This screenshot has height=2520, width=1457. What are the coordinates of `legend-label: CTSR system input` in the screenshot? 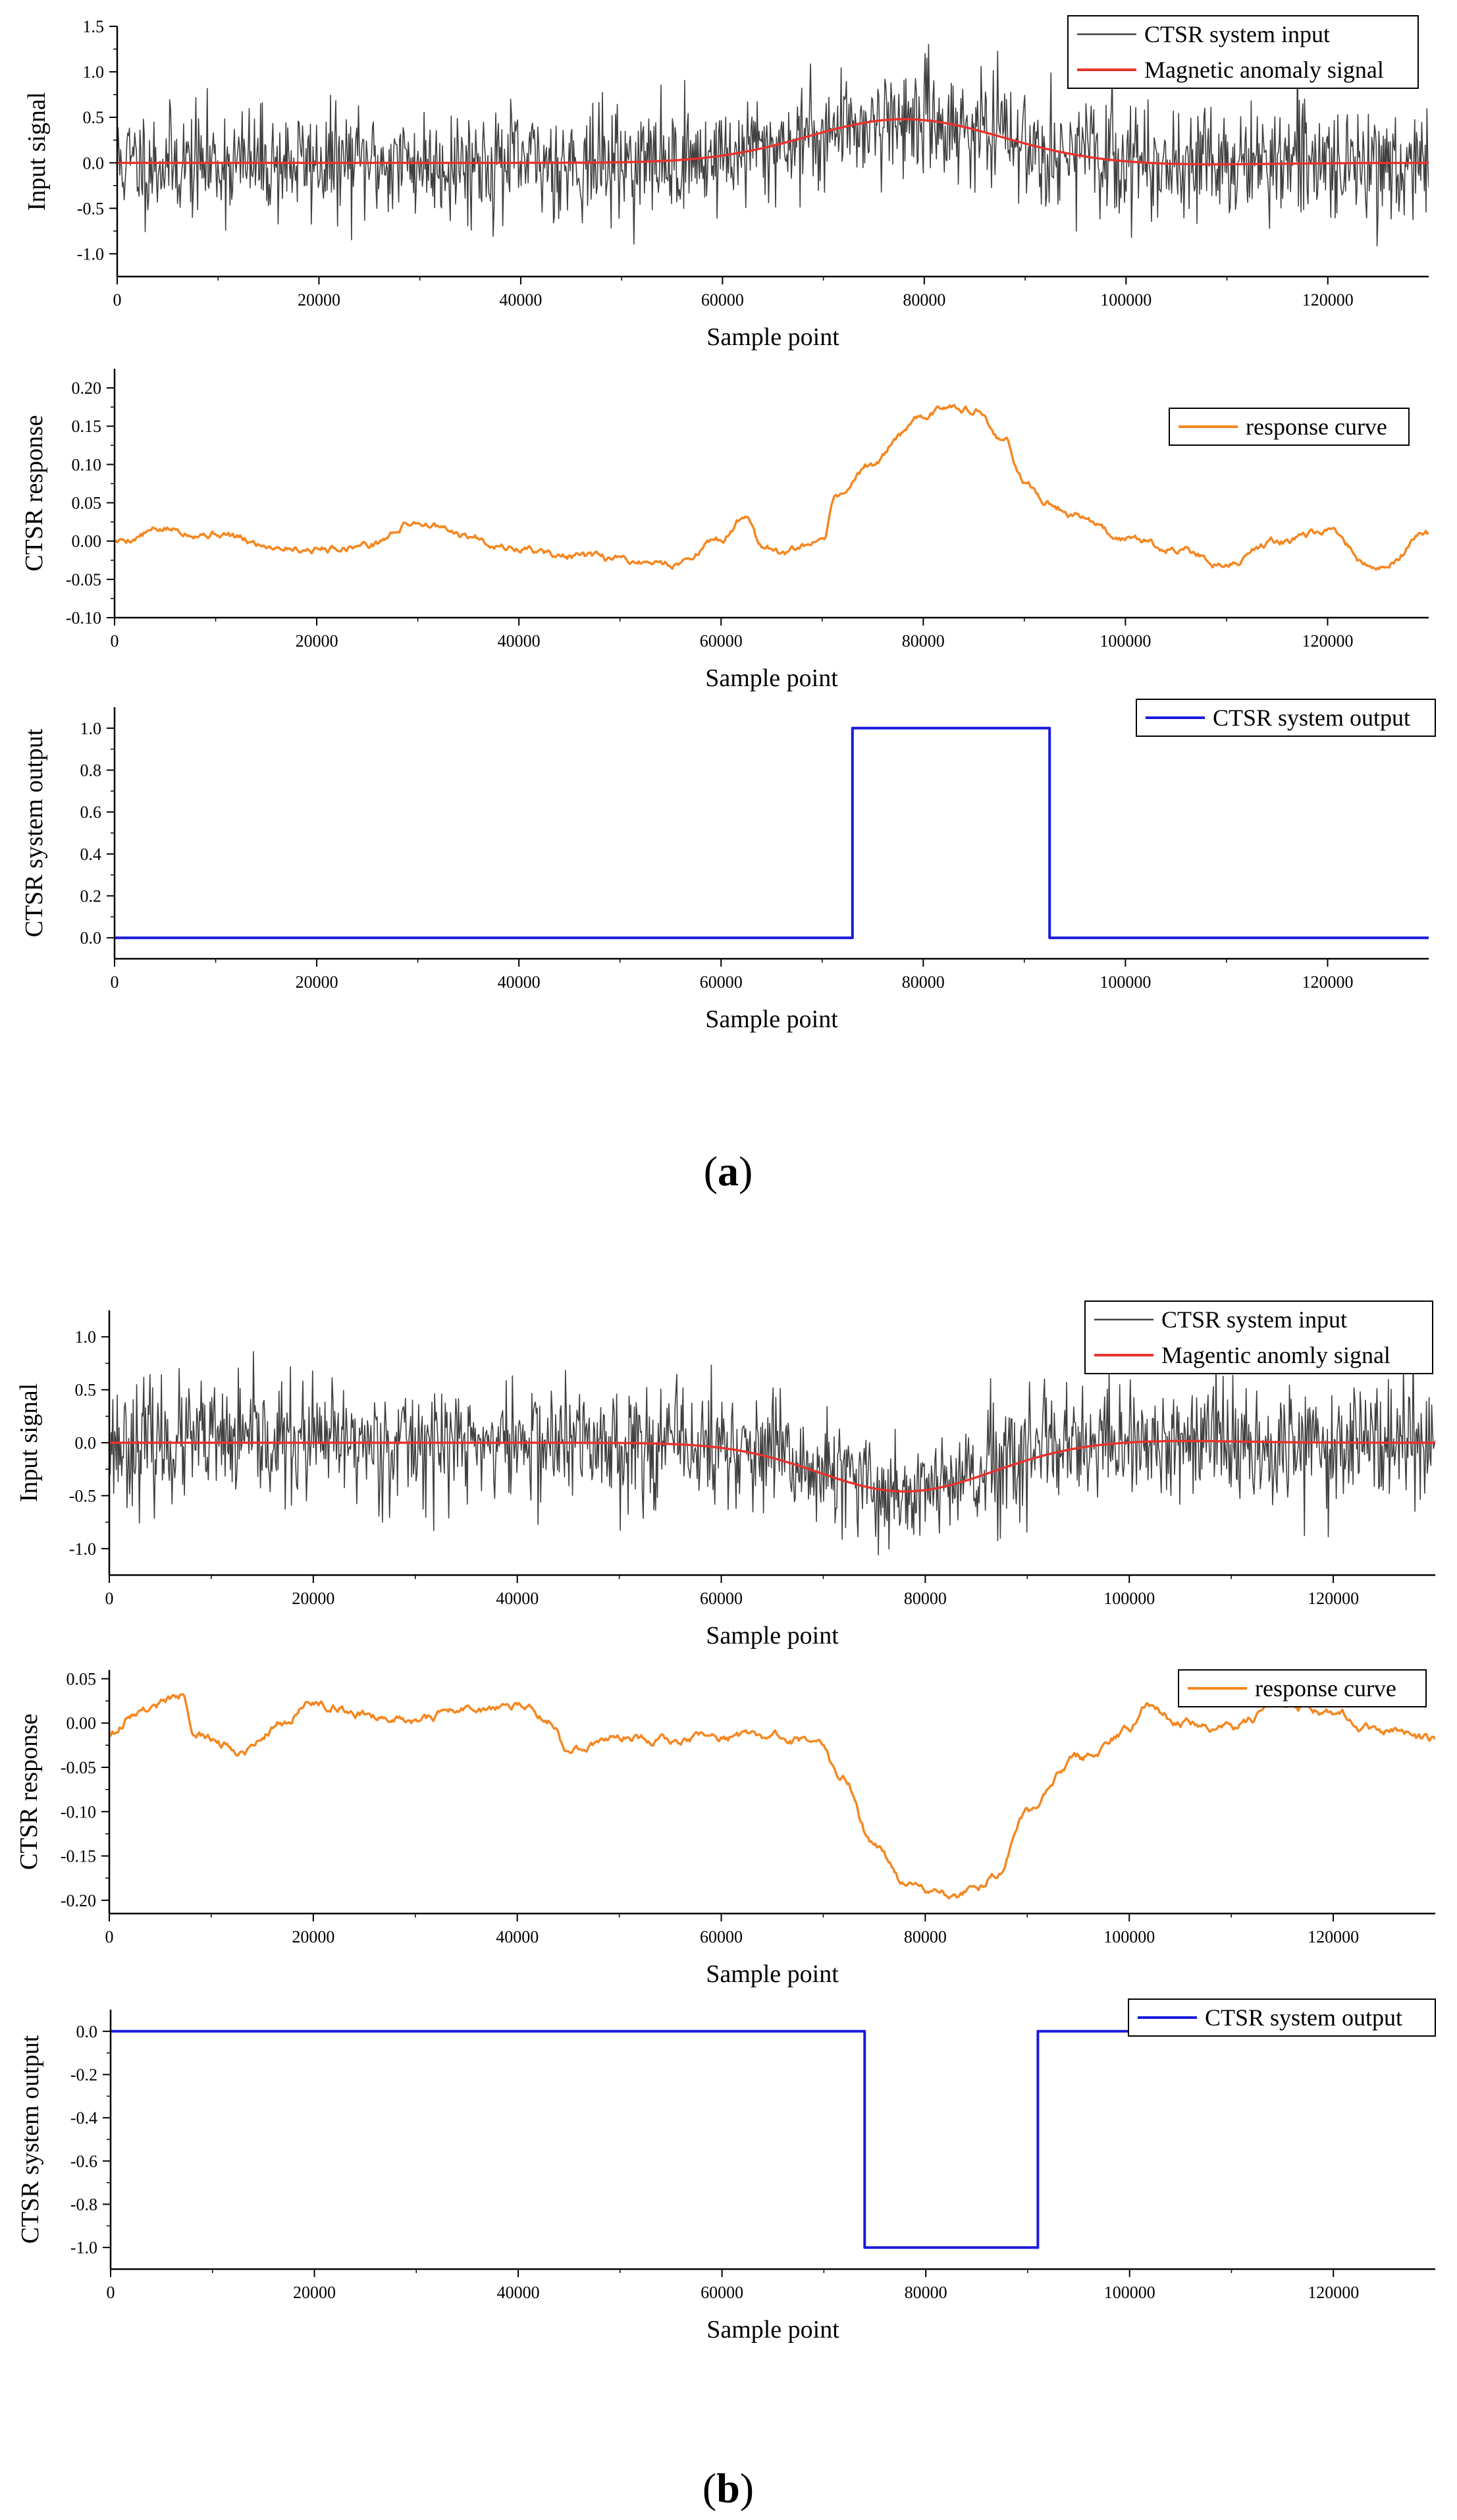 It's located at (1254, 1319).